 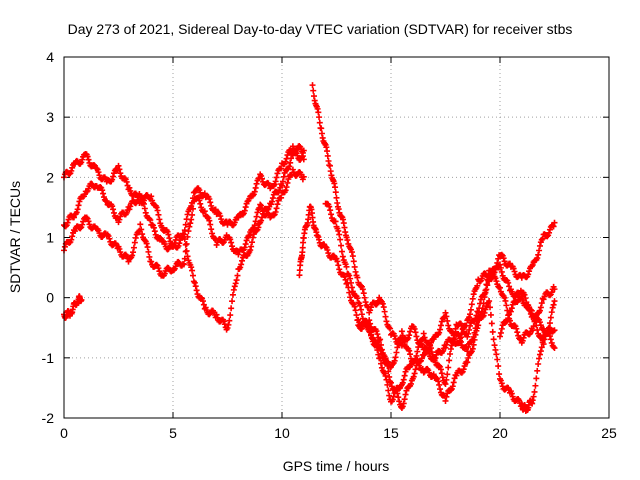 What do you see at coordinates (173, 433) in the screenshot?
I see `x-tick-label: 5` at bounding box center [173, 433].